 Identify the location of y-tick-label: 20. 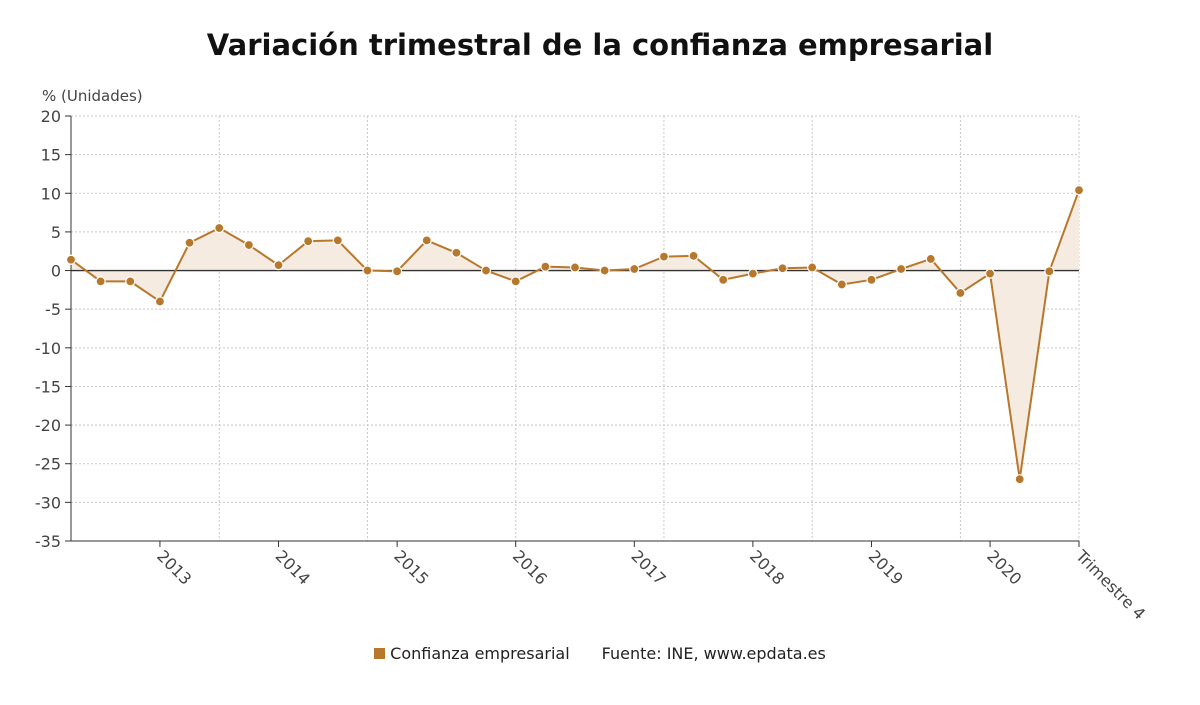
(51, 116).